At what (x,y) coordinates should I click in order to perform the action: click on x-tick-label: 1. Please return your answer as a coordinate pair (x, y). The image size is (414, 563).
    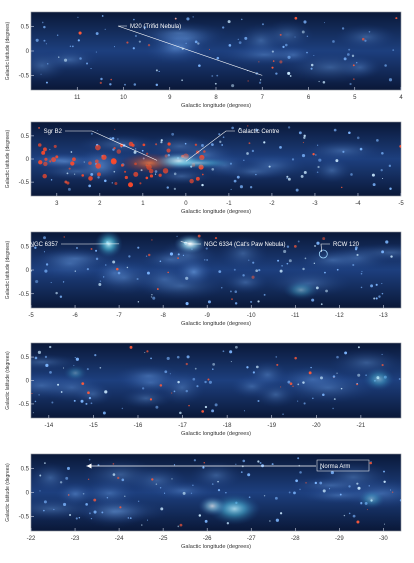
    Looking at the image, I should click on (143, 204).